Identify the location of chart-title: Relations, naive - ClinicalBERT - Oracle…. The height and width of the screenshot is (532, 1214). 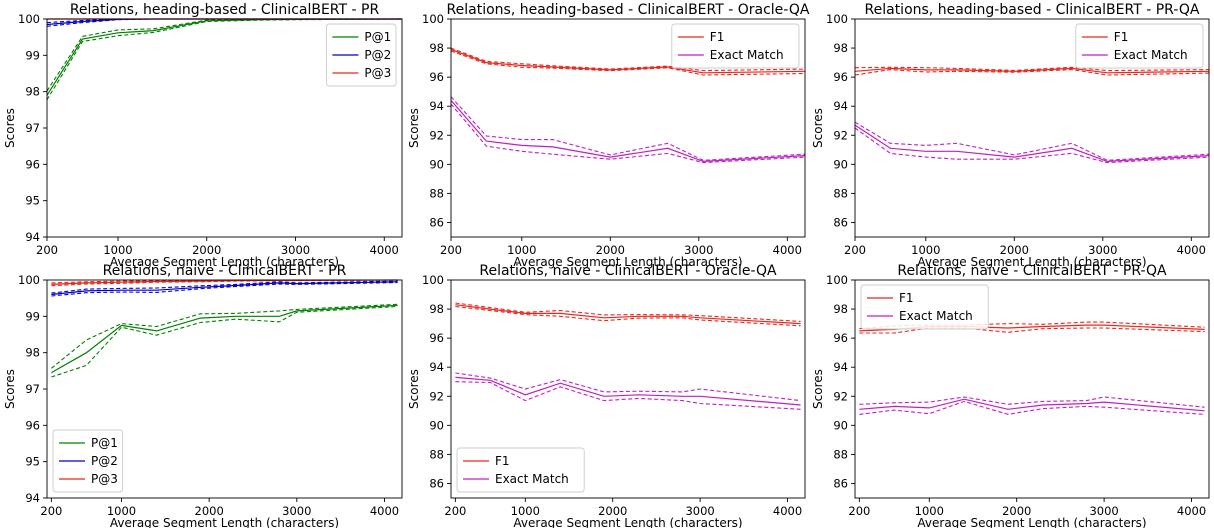
(628, 271).